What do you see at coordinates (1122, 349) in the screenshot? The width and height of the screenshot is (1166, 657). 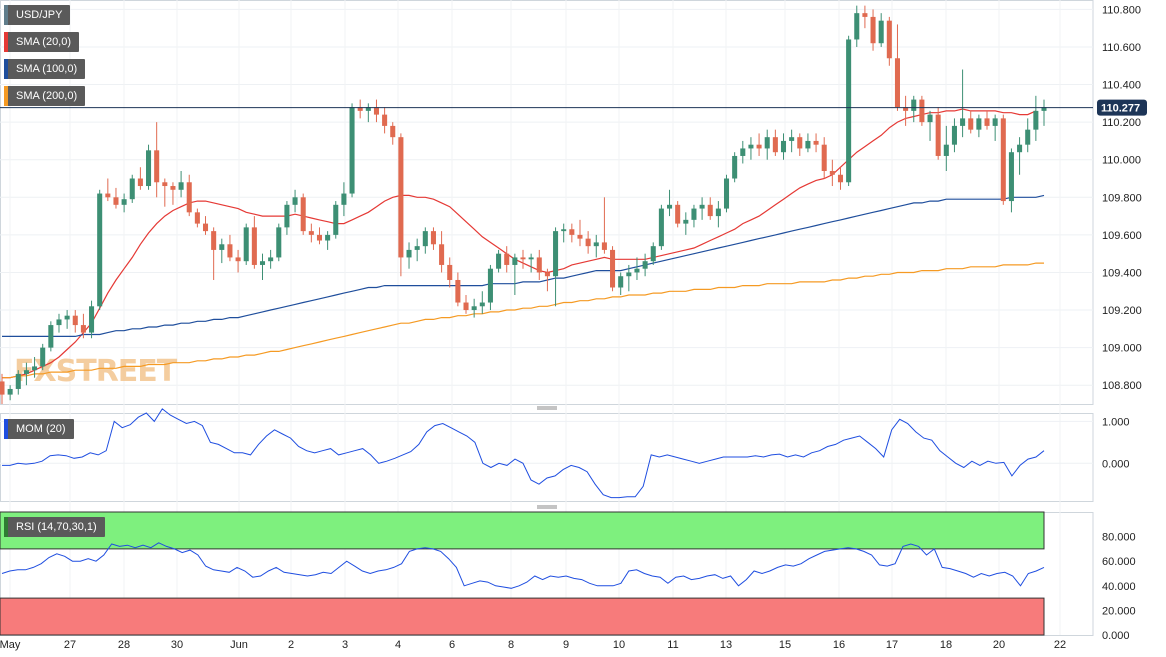 I see `y-tick-label-9: 109.000` at bounding box center [1122, 349].